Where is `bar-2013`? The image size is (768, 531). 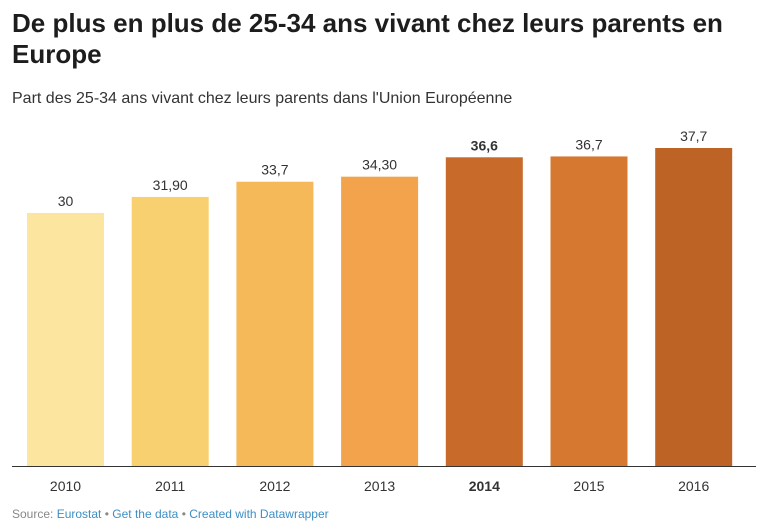 bar-2013 is located at coordinates (380, 321).